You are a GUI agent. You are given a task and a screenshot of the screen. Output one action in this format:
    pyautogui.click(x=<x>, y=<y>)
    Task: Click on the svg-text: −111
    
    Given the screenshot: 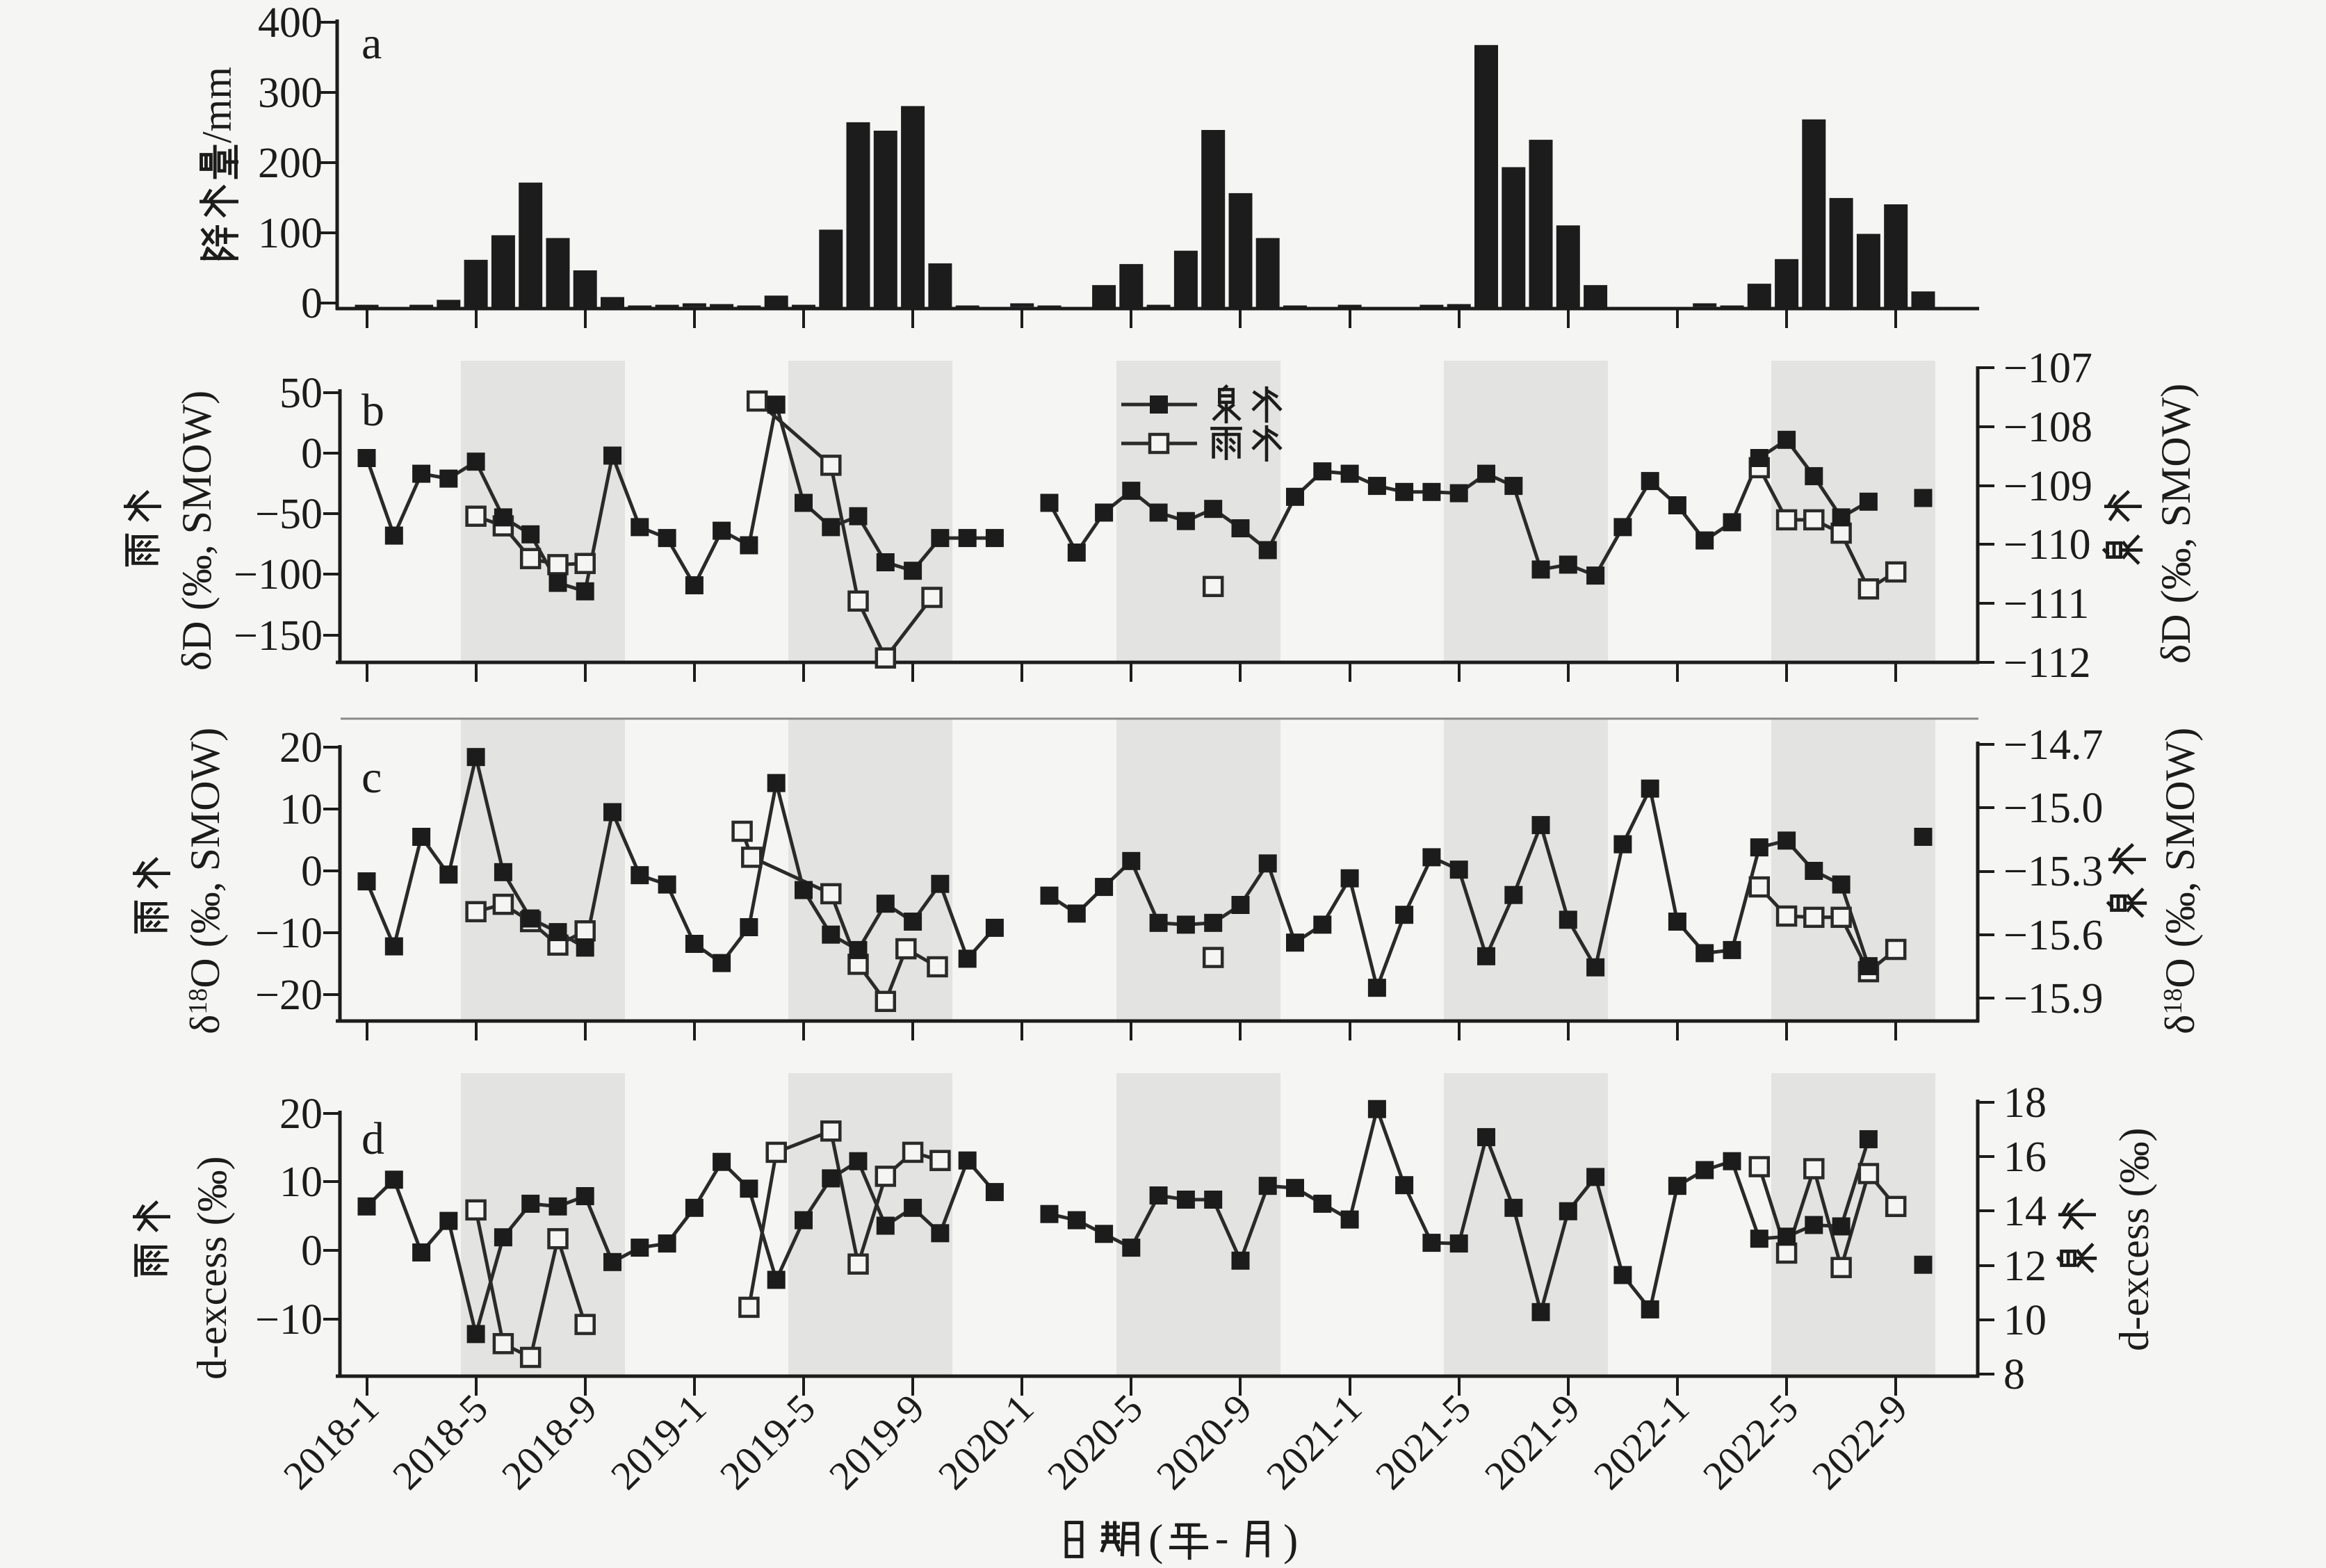 What is the action you would take?
    pyautogui.click(x=2046, y=604)
    